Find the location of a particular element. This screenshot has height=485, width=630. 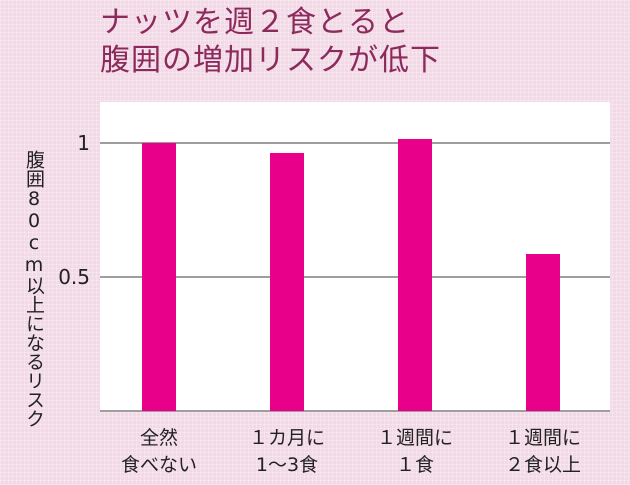

bar-weekly-2-plus is located at coordinates (543, 332).